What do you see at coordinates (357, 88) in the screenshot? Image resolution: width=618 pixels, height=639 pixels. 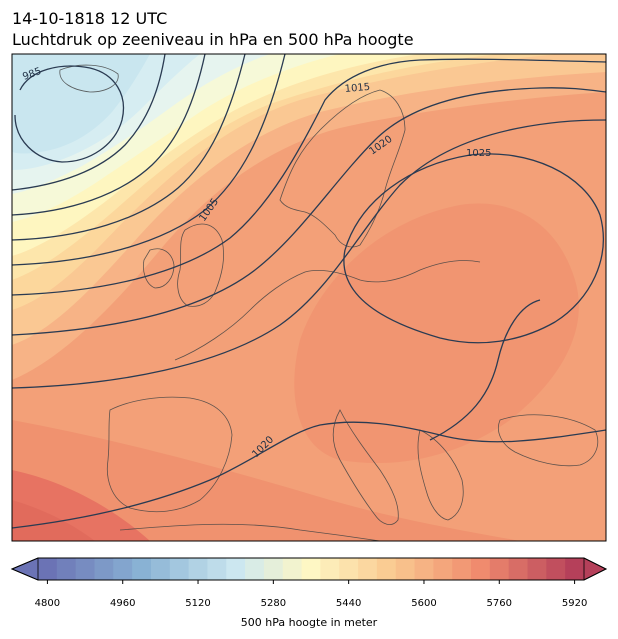 I see `isobar-label-1015: 1015` at bounding box center [357, 88].